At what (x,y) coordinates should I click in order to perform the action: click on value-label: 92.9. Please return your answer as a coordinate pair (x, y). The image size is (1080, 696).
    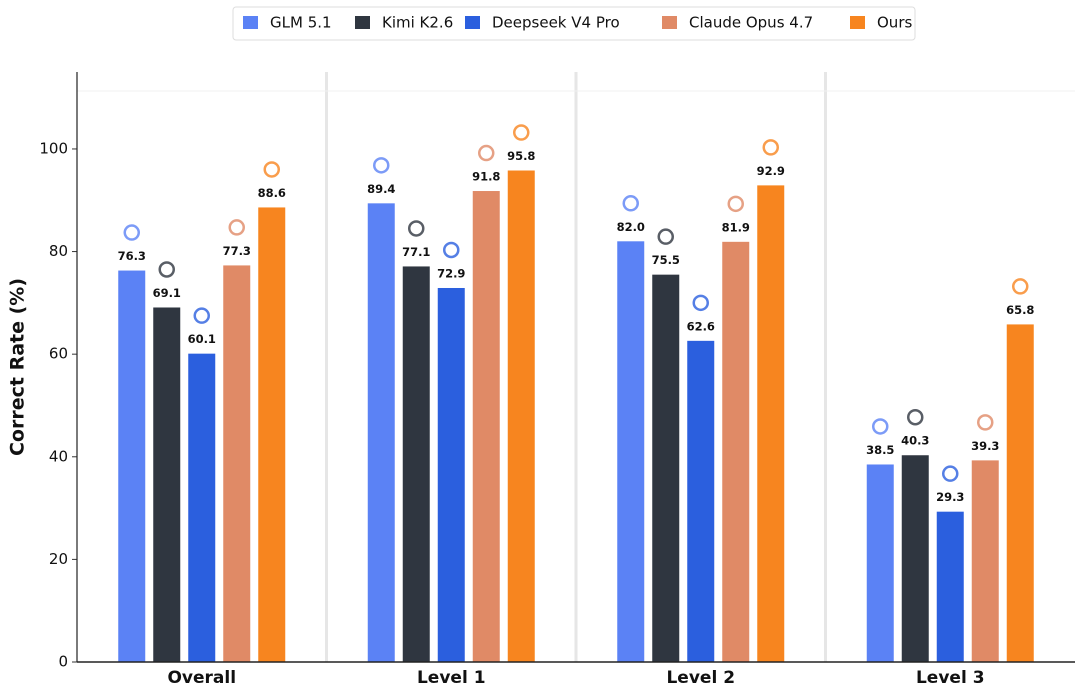
    Looking at the image, I should click on (771, 171).